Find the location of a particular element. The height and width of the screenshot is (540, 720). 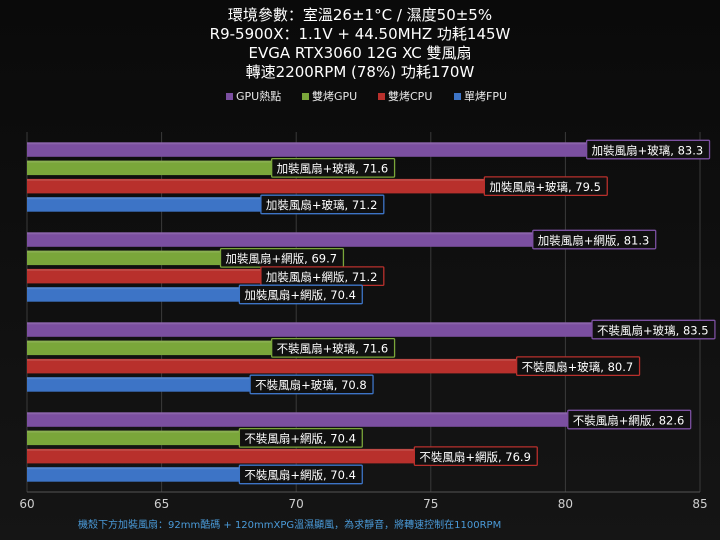

data-label: 加裝風扇+網版, 69.7 is located at coordinates (282, 257).